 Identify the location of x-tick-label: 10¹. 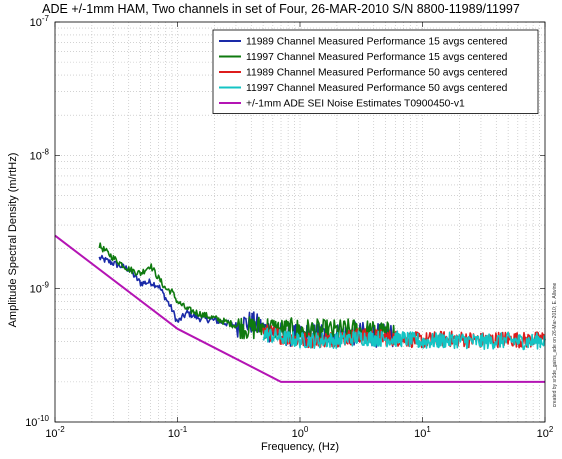
(422, 432).